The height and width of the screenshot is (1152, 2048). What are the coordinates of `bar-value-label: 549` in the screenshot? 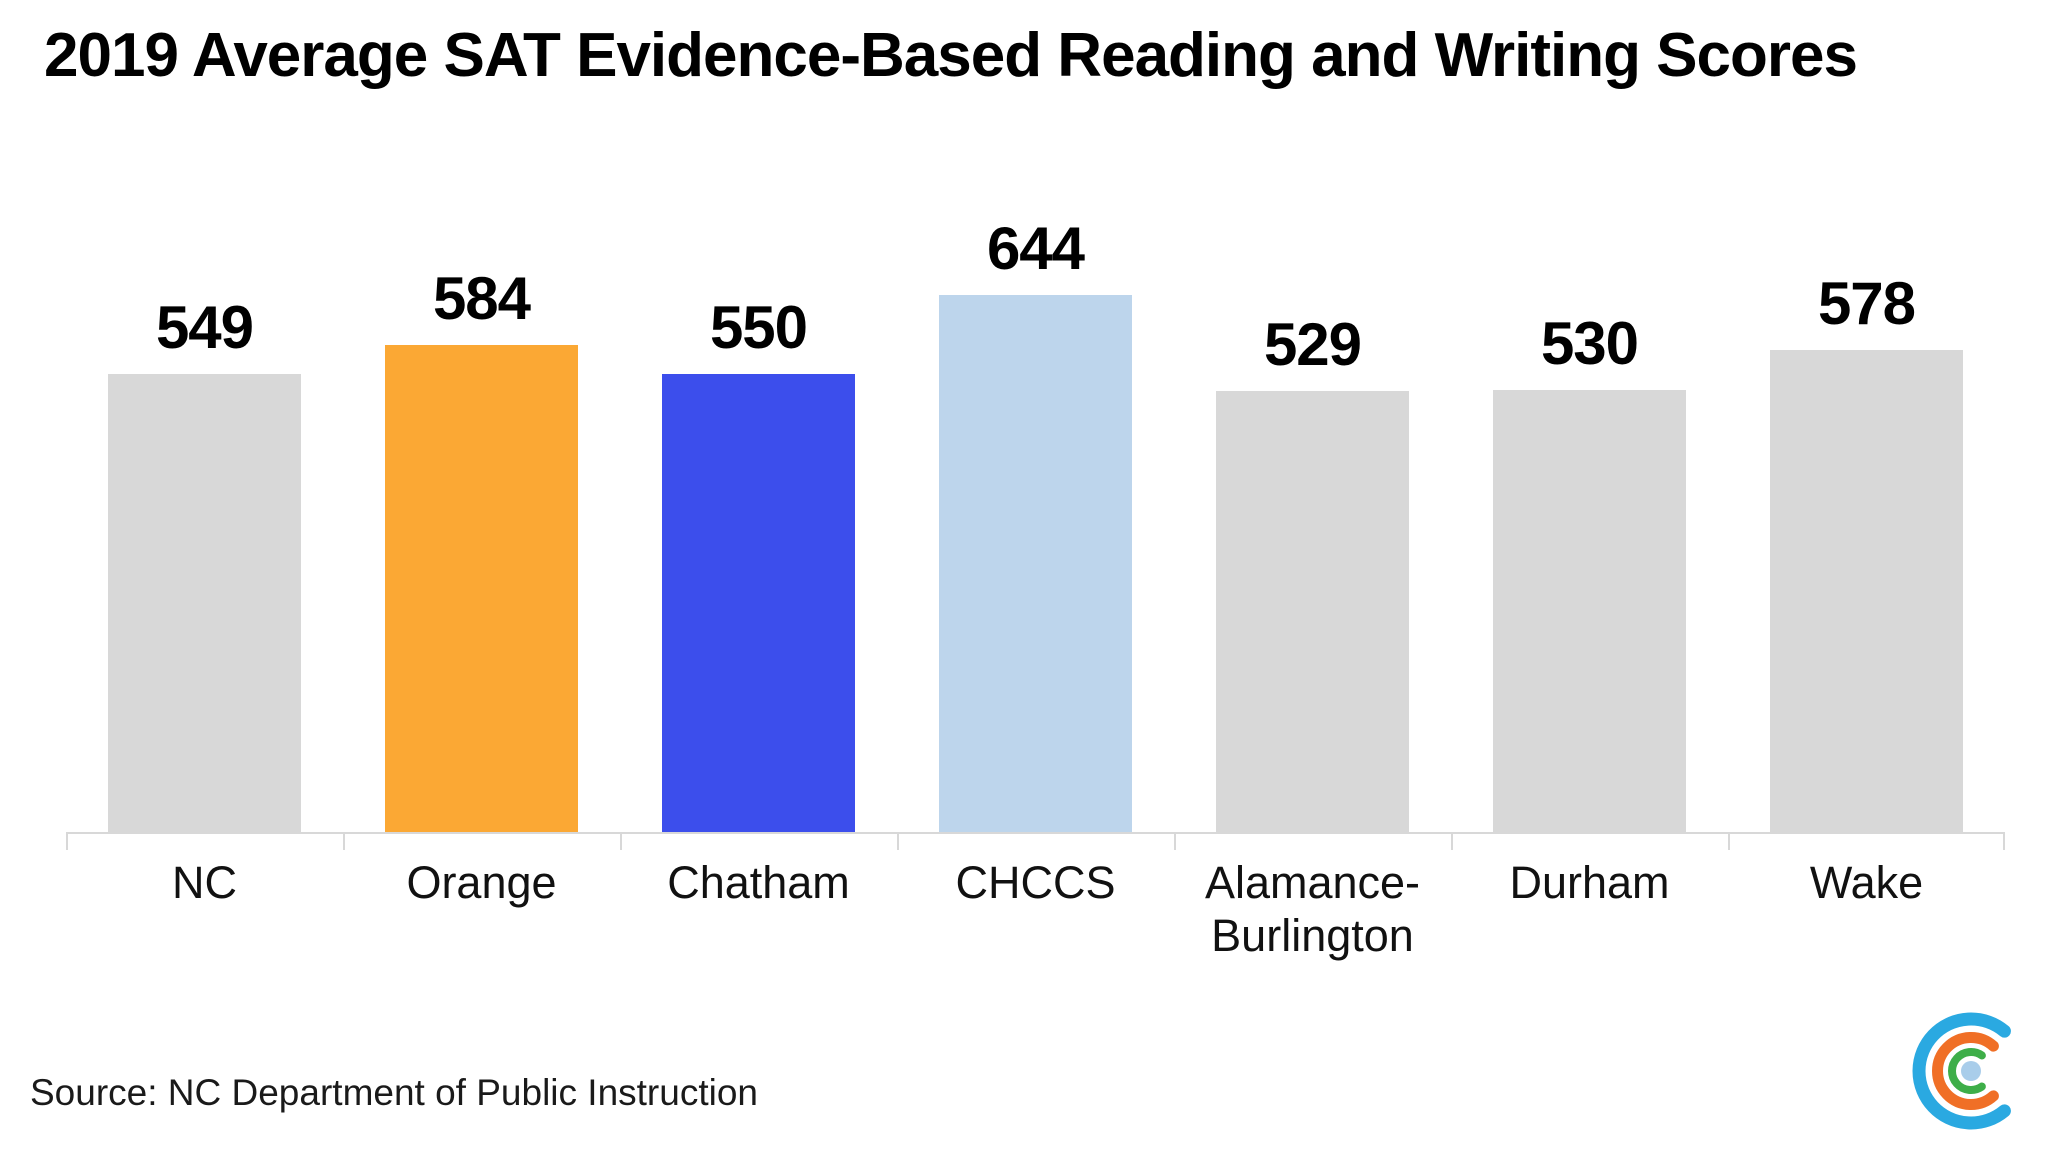 It's located at (204, 327).